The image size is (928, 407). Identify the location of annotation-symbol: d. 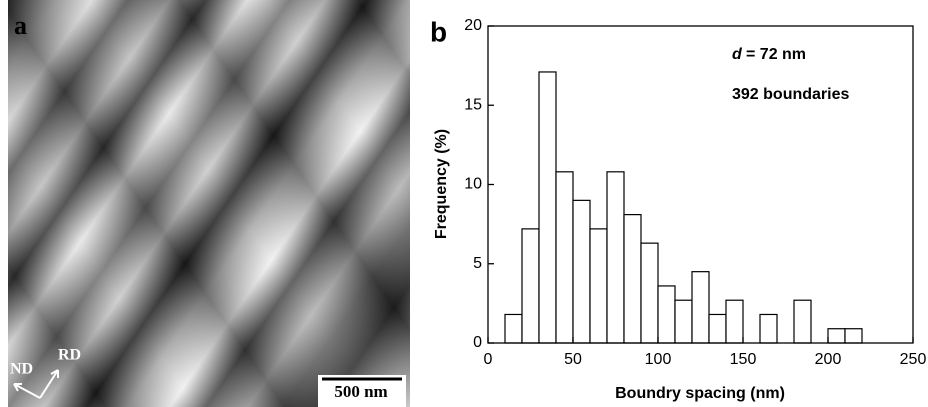
(737, 54).